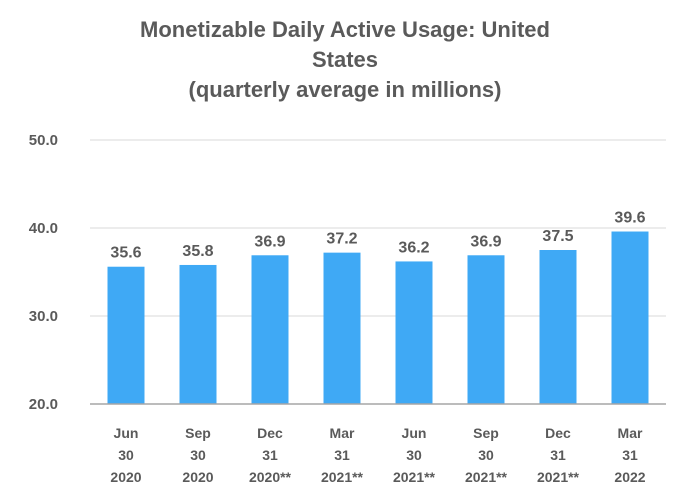 This screenshot has width=690, height=500. Describe the element at coordinates (125, 253) in the screenshot. I see `data-label: 35.6` at that location.